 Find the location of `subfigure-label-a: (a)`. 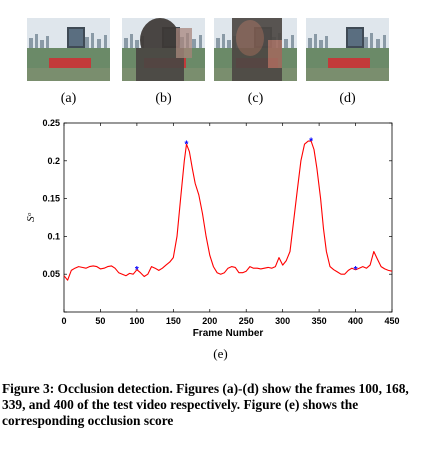

subfigure-label-a: (a) is located at coordinates (68, 98).